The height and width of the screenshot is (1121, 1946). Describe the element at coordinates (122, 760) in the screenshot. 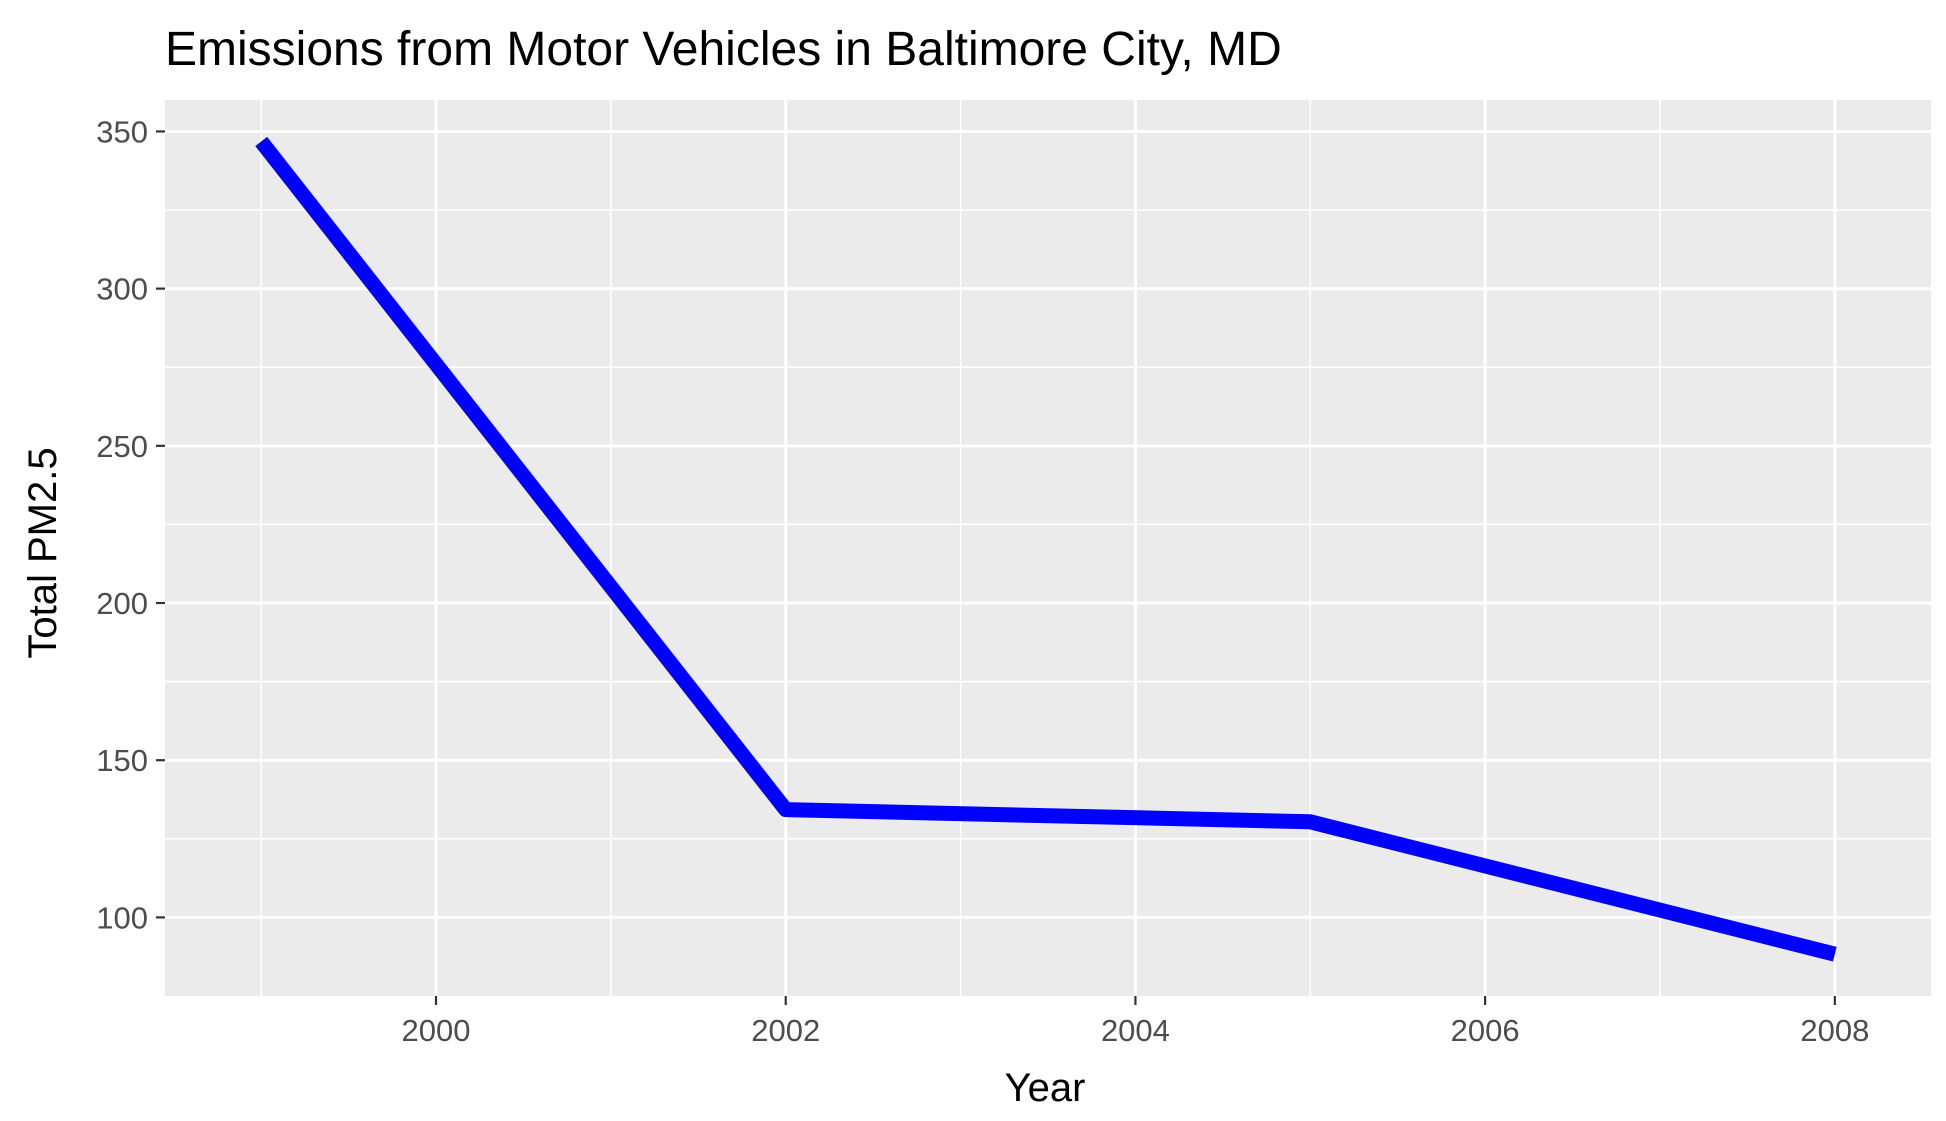

I see `y-tick-label: 150` at that location.